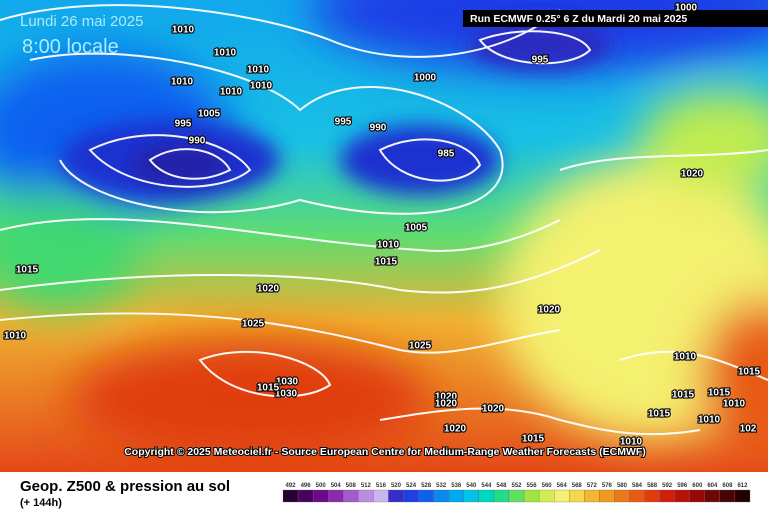  I want to click on legend-label: 592, so click(667, 486).